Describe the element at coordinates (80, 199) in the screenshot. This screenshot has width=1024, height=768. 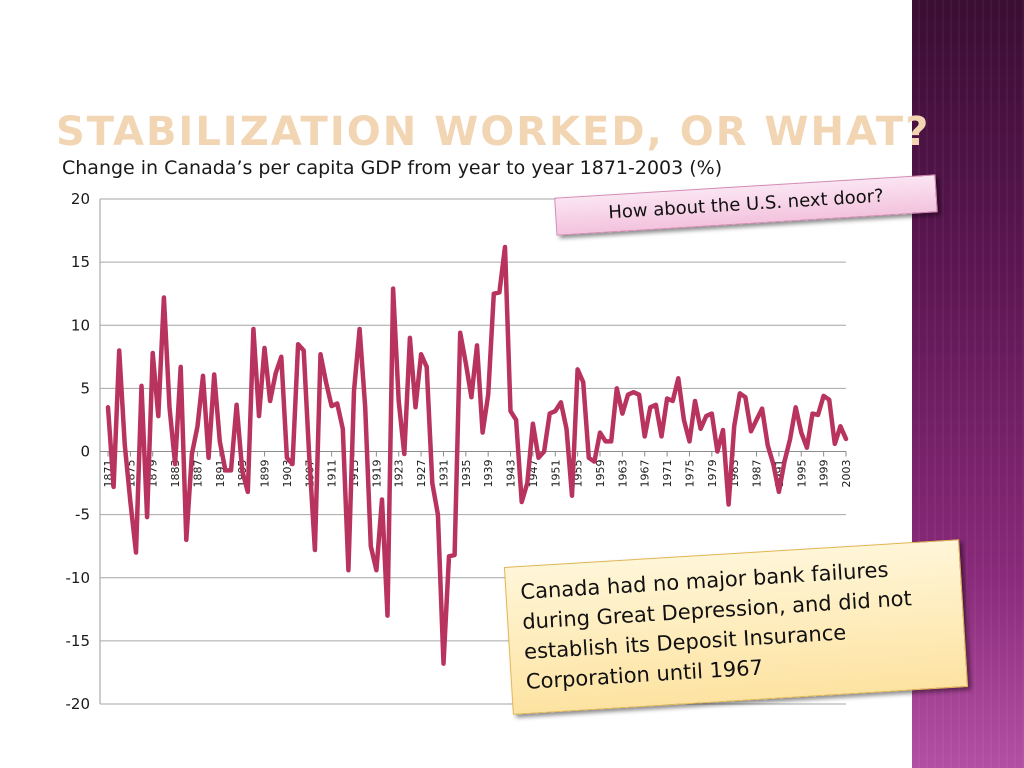
I see `y-tick-label: 20` at that location.